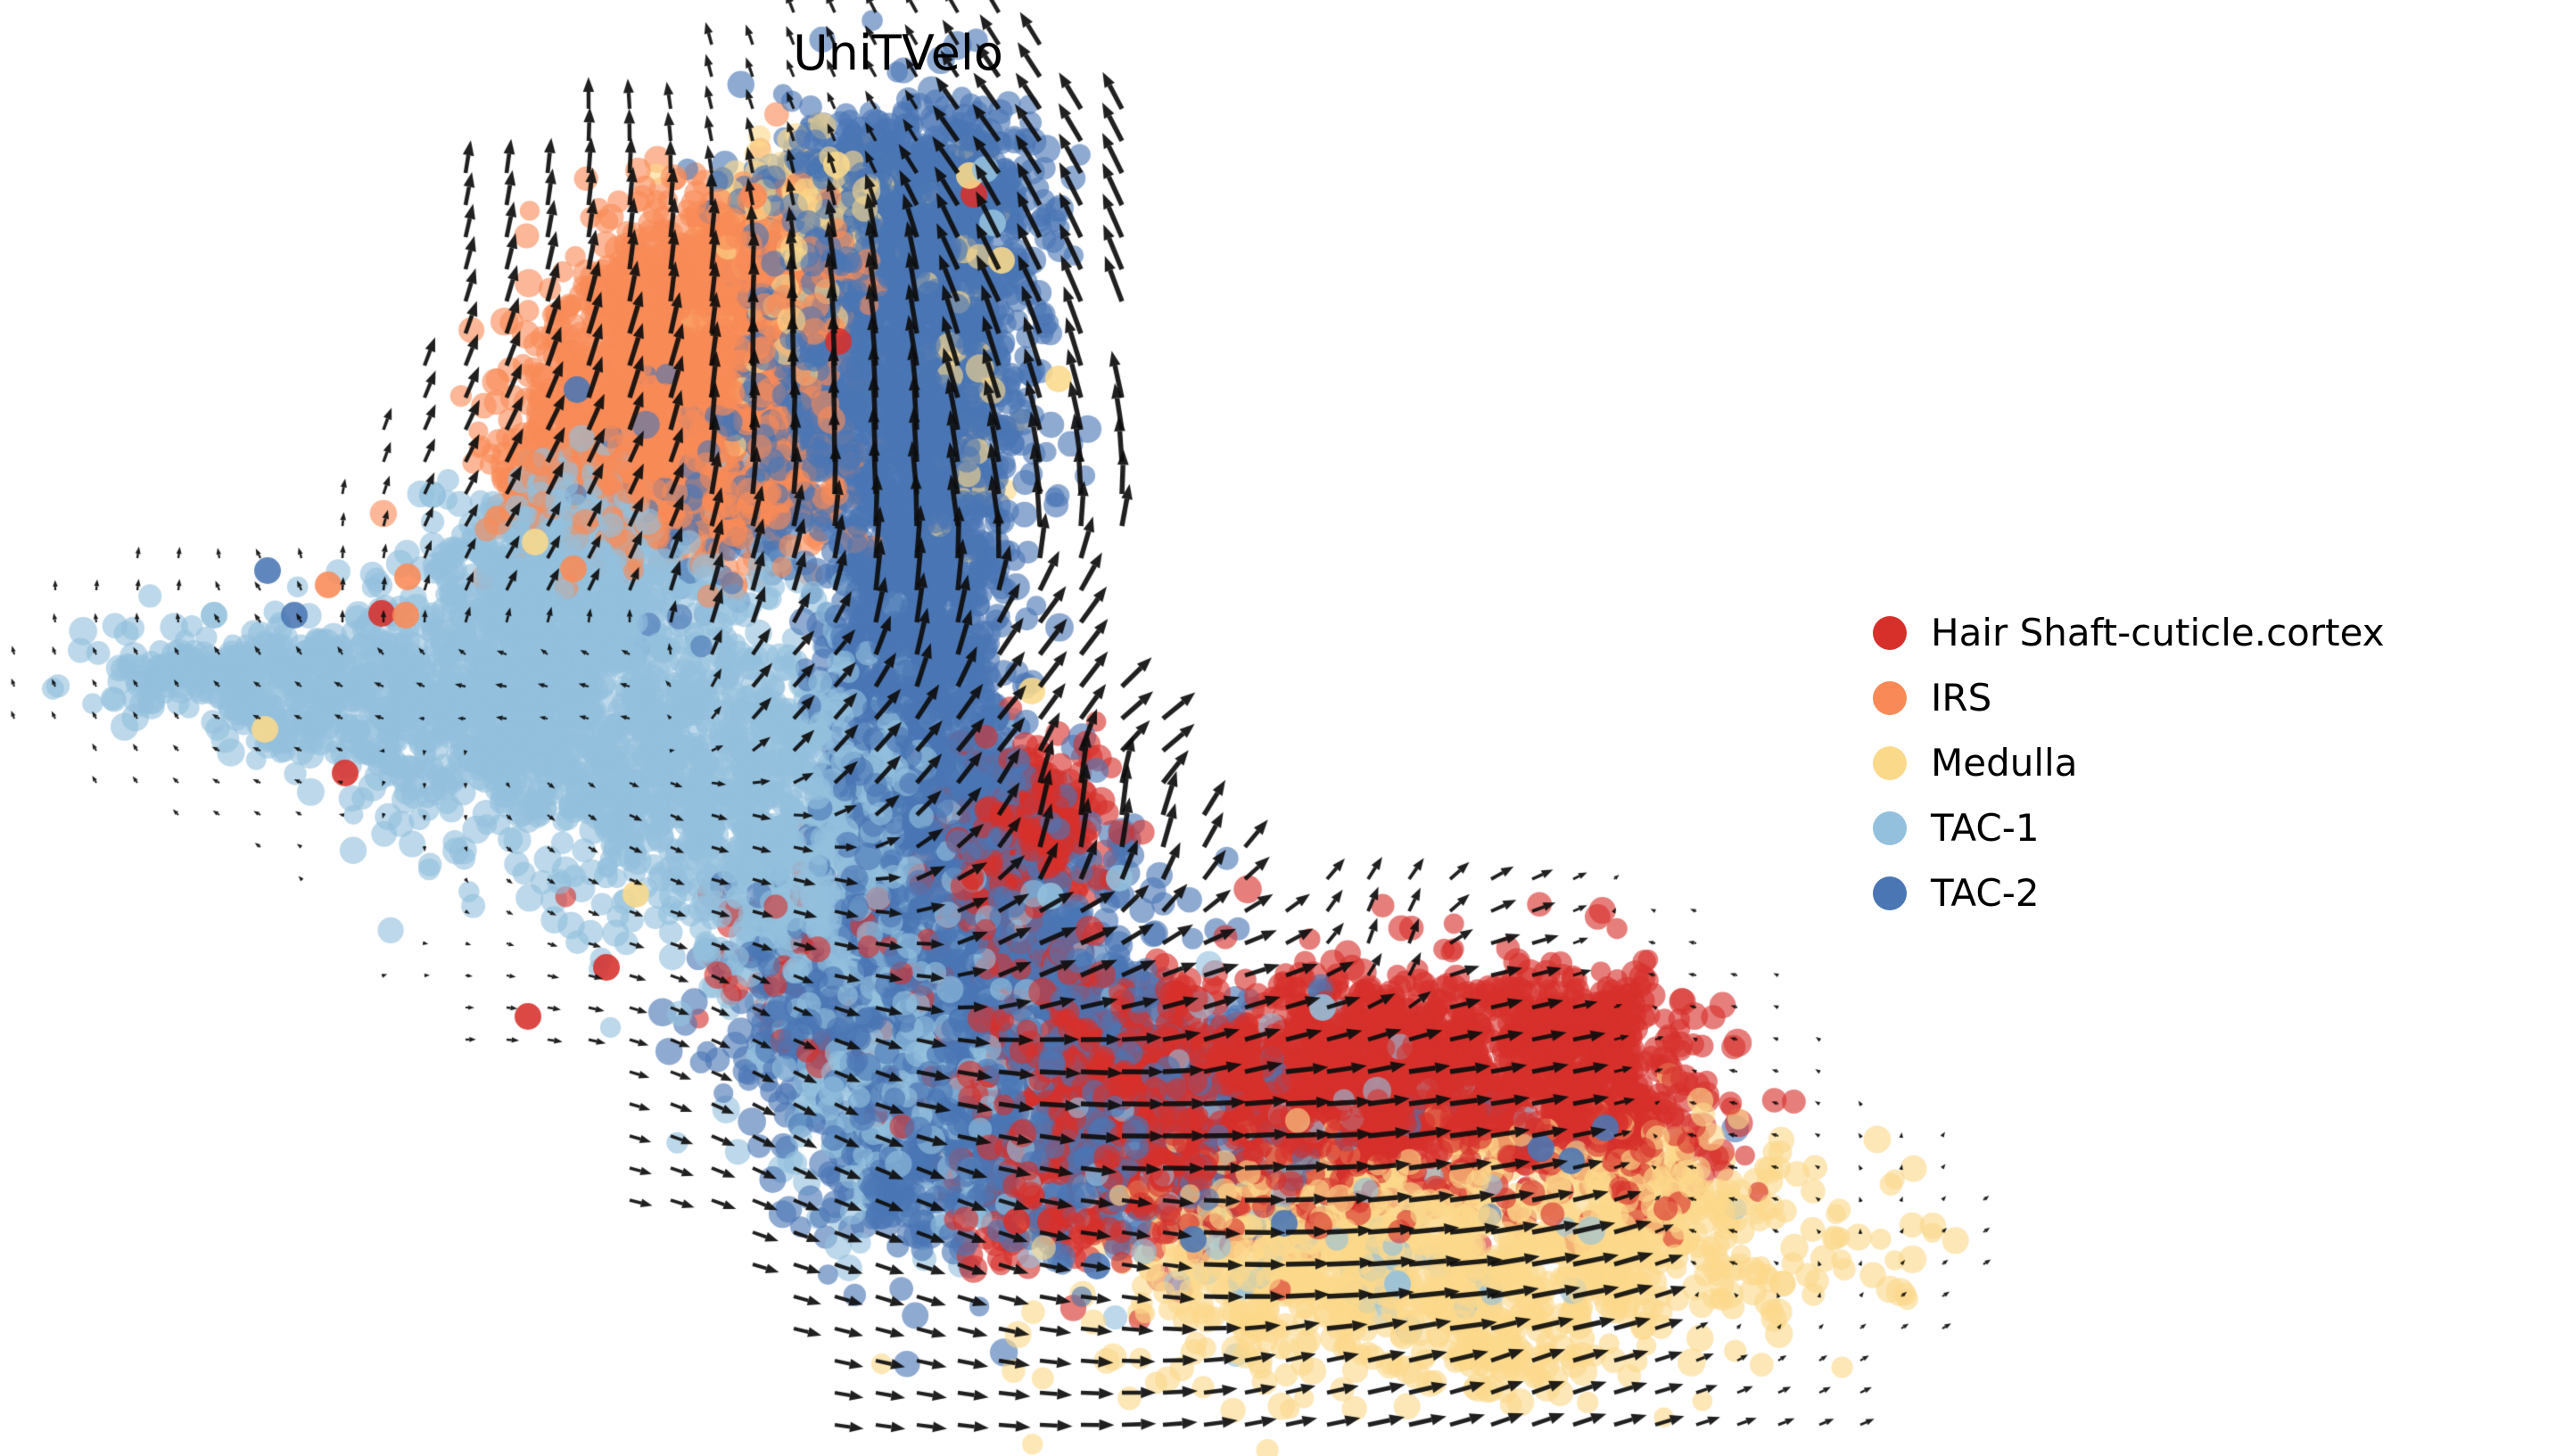  Describe the element at coordinates (1985, 827) in the screenshot. I see `legend-label: TAC-1` at that location.